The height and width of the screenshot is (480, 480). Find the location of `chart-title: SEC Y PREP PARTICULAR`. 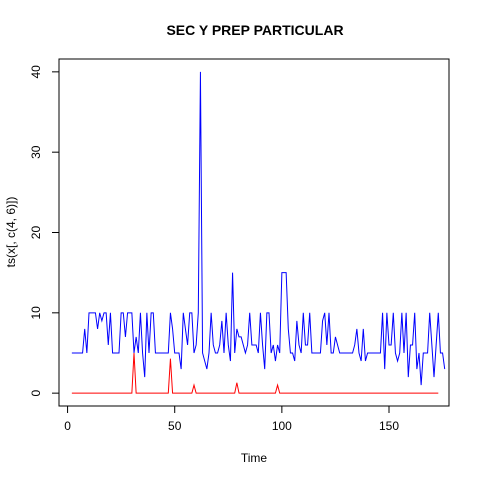

chart-title: SEC Y PREP PARTICULAR is located at coordinates (254, 30).